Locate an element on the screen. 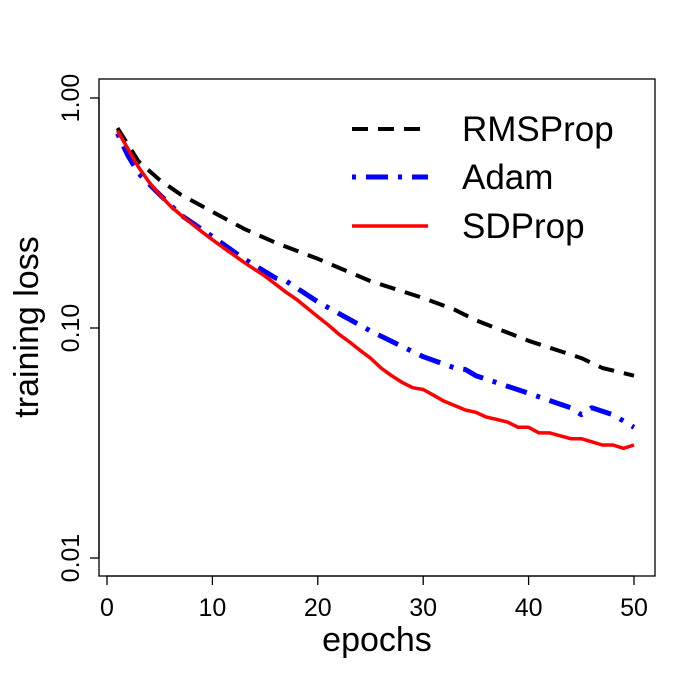  y-tick-label: 1.00 is located at coordinates (71, 98).